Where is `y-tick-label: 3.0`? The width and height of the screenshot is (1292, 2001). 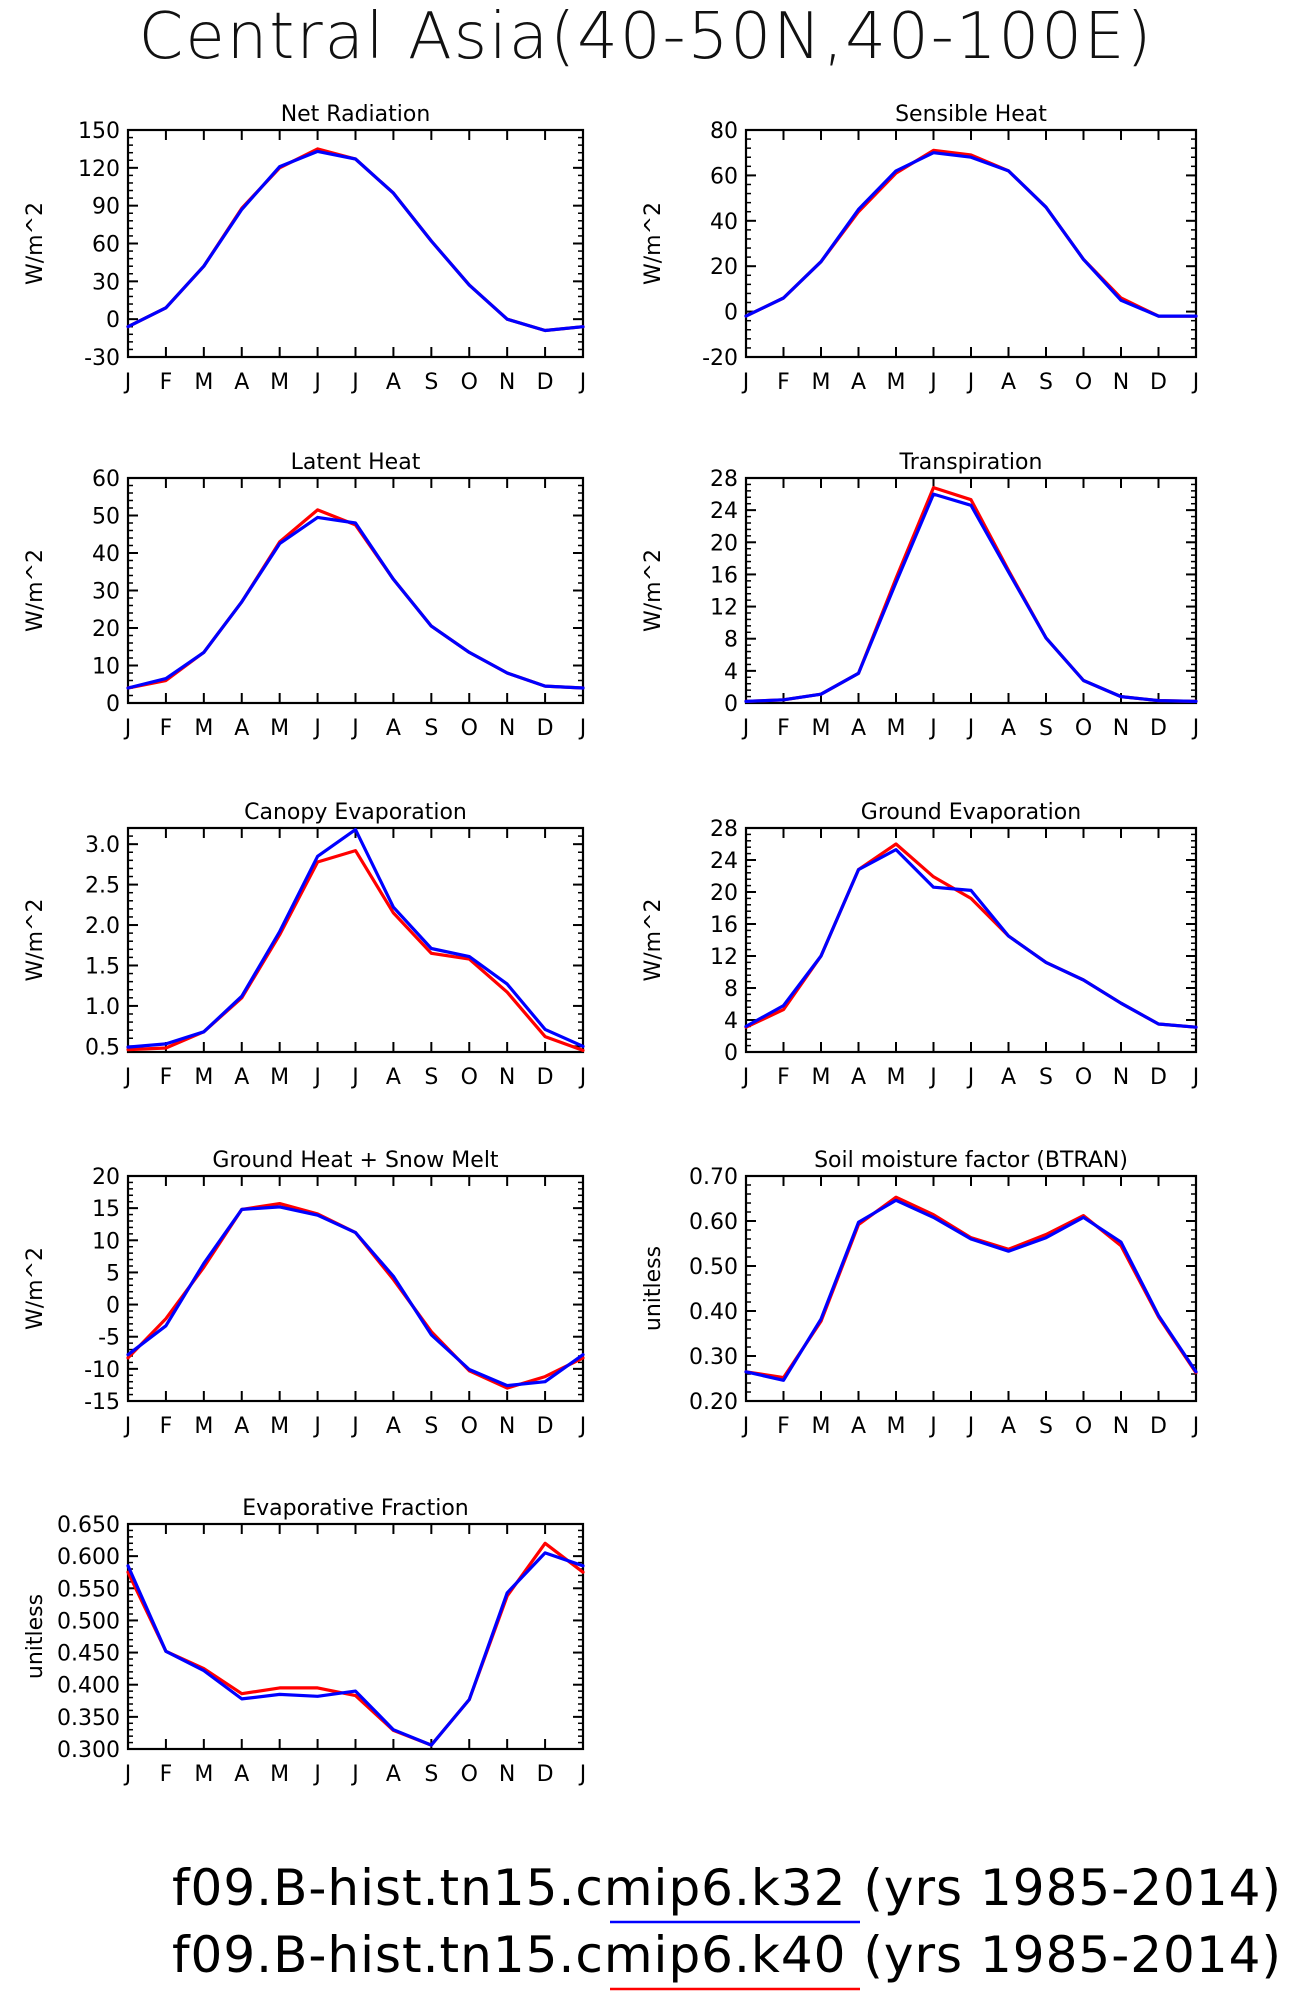 y-tick-label: 3.0 is located at coordinates (102, 845).